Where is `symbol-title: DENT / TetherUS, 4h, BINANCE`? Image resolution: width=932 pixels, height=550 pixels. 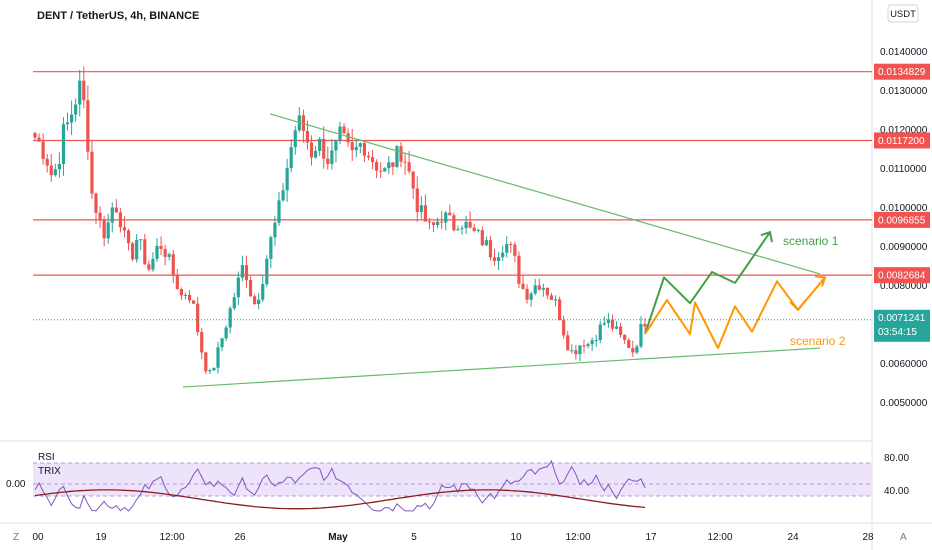
symbol-title: DENT / TetherUS, 4h, BINANCE is located at coordinates (118, 16).